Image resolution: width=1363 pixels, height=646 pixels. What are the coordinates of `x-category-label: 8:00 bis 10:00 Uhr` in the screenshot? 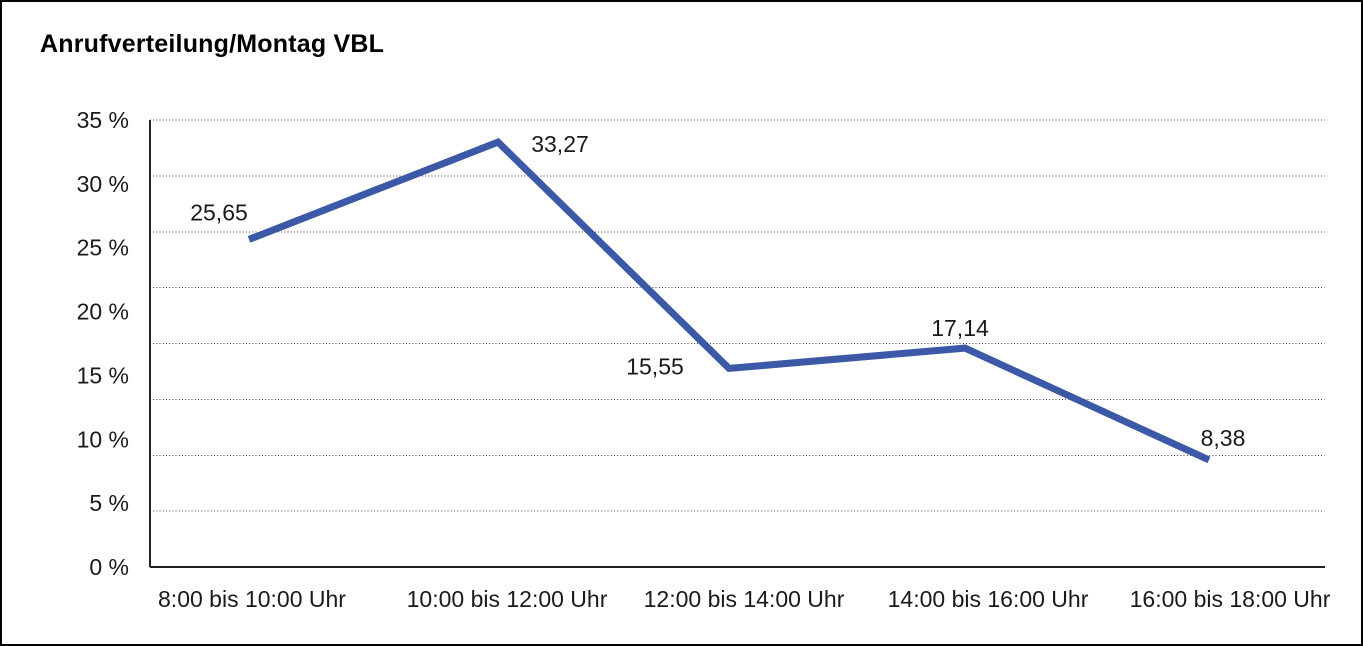 It's located at (252, 599).